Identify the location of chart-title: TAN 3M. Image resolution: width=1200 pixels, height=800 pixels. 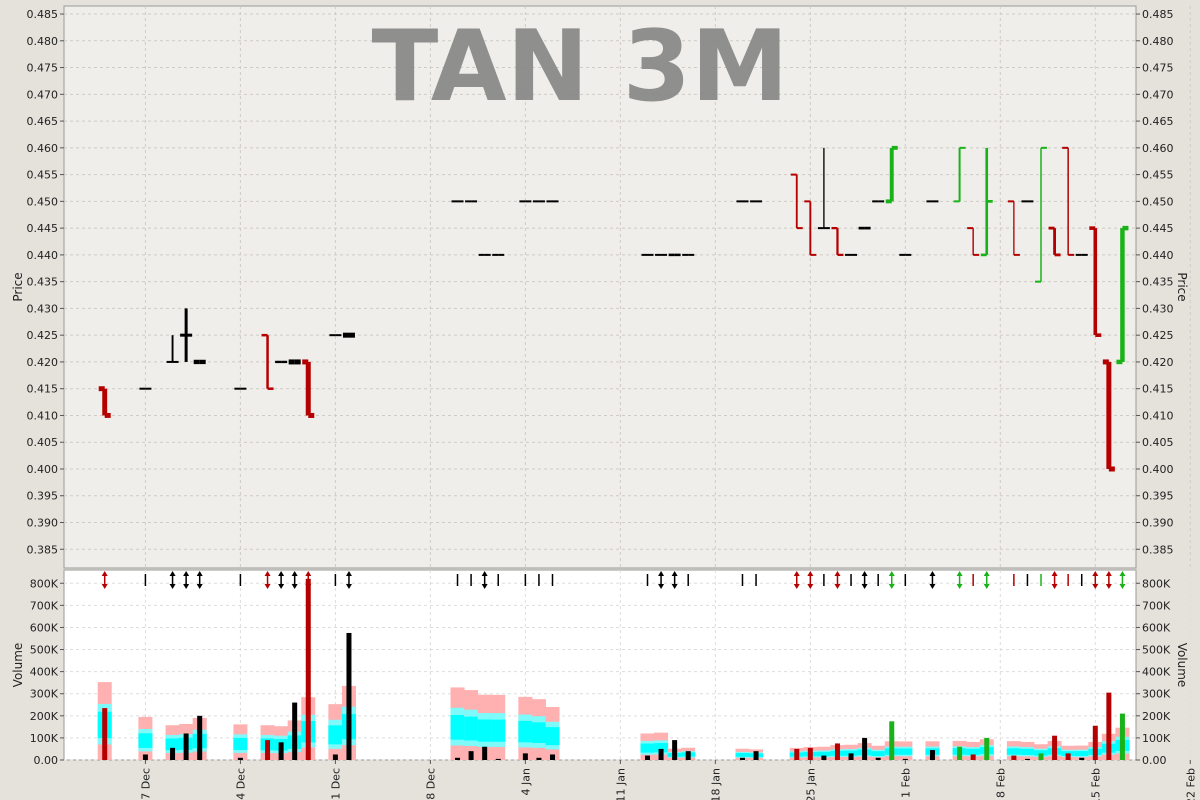
(580, 67).